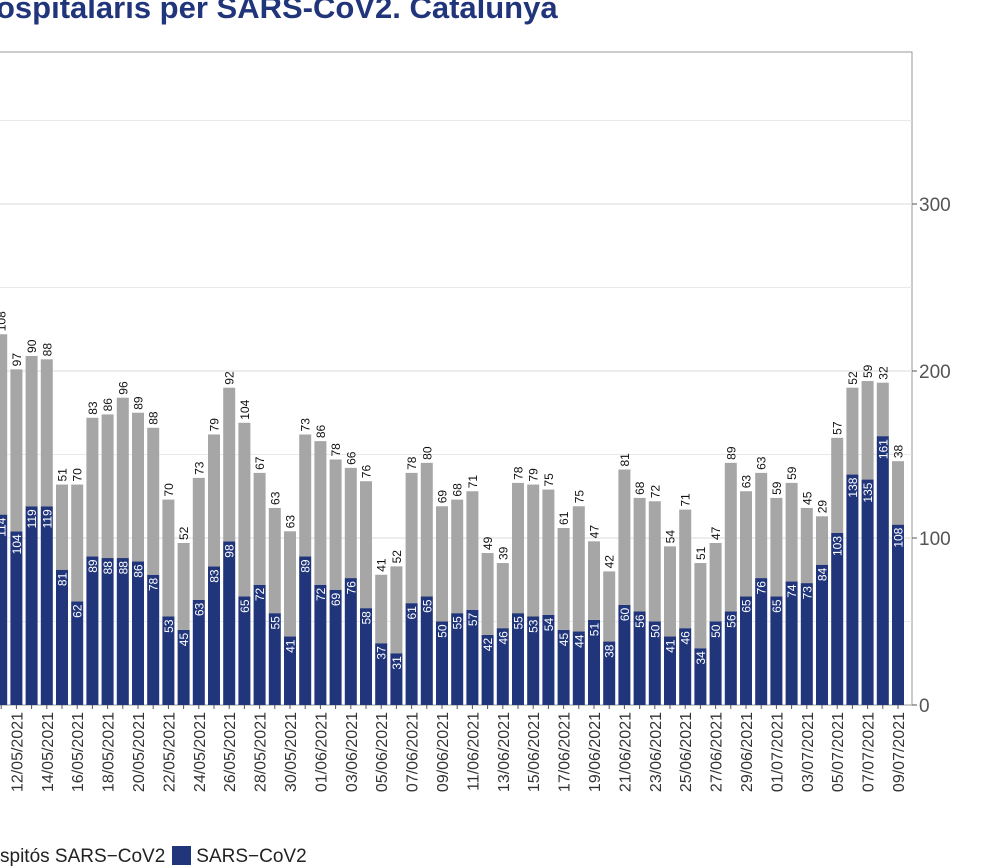  Describe the element at coordinates (565, 752) in the screenshot. I see `x-tick-label: 17/06/2021` at that location.